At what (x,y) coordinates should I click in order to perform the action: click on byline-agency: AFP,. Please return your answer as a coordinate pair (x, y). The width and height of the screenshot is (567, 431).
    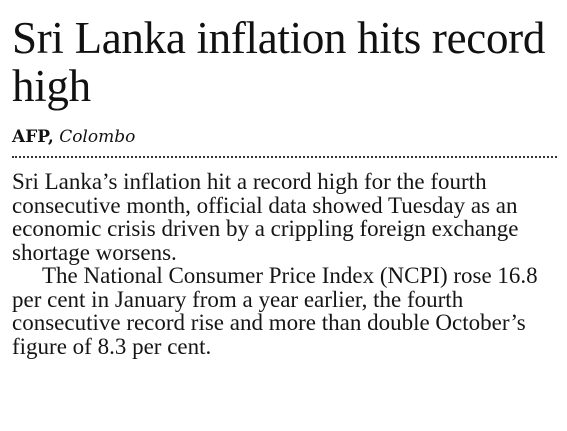
    Looking at the image, I should click on (33, 137).